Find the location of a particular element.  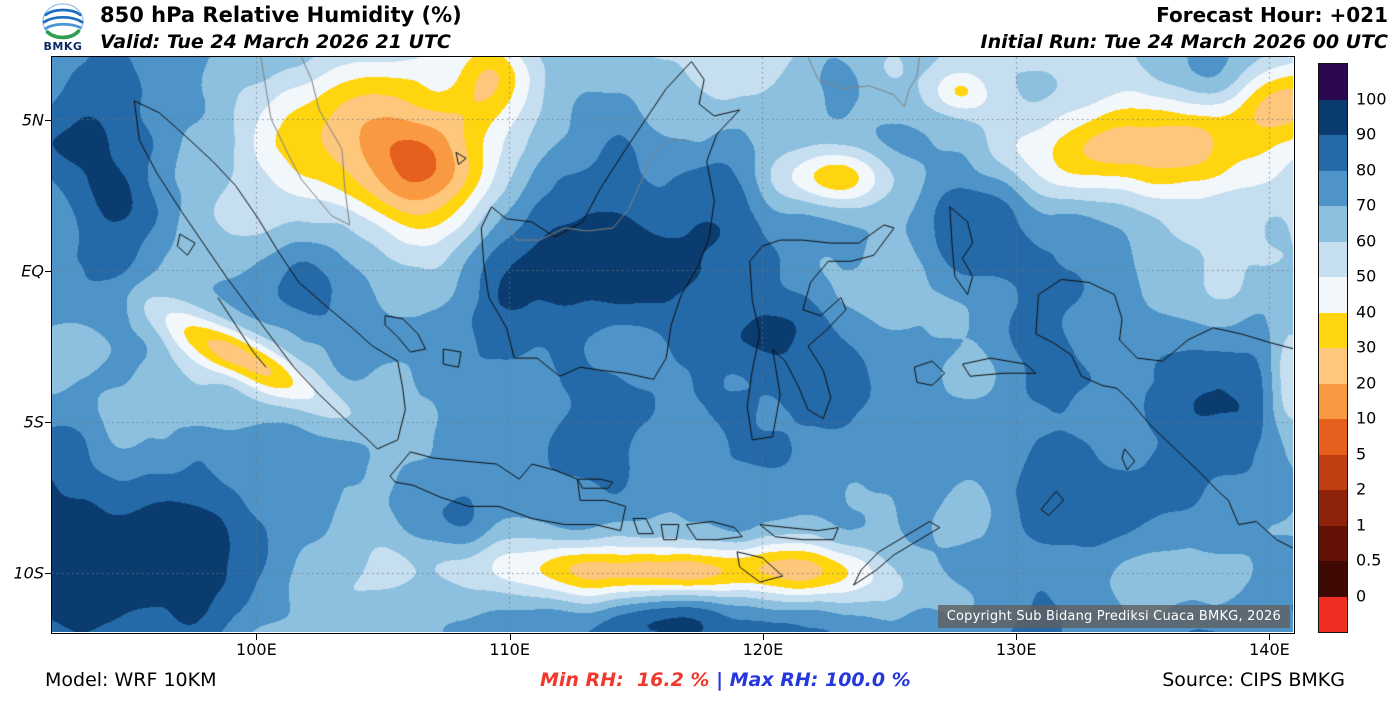

x-axis-label: 130E is located at coordinates (1016, 649).